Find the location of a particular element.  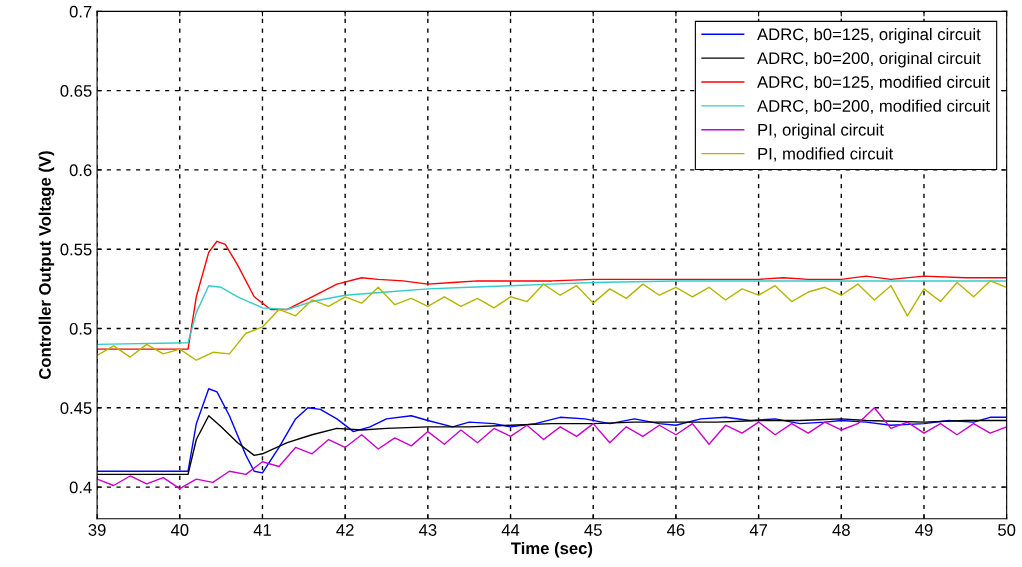

x-tick-label: 43 is located at coordinates (427, 530).